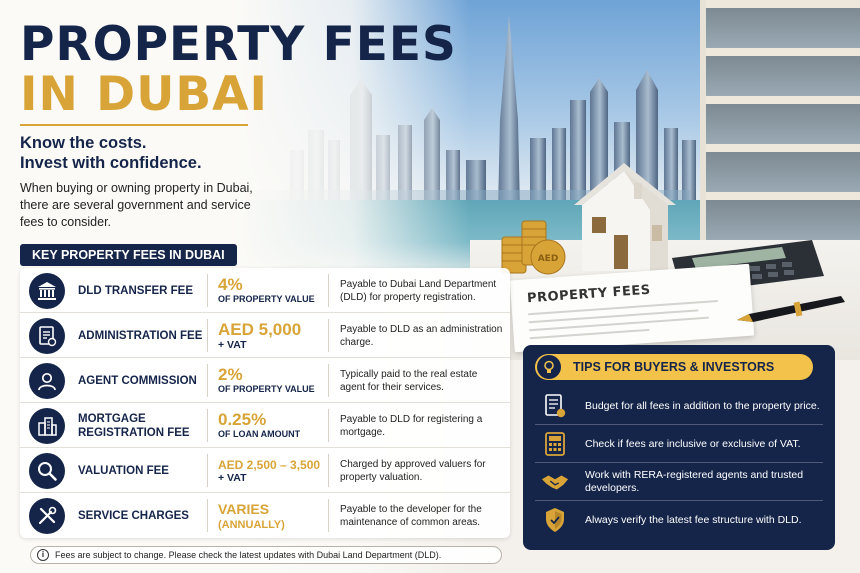 The width and height of the screenshot is (860, 573). I want to click on pen-icon, so click(791, 309).